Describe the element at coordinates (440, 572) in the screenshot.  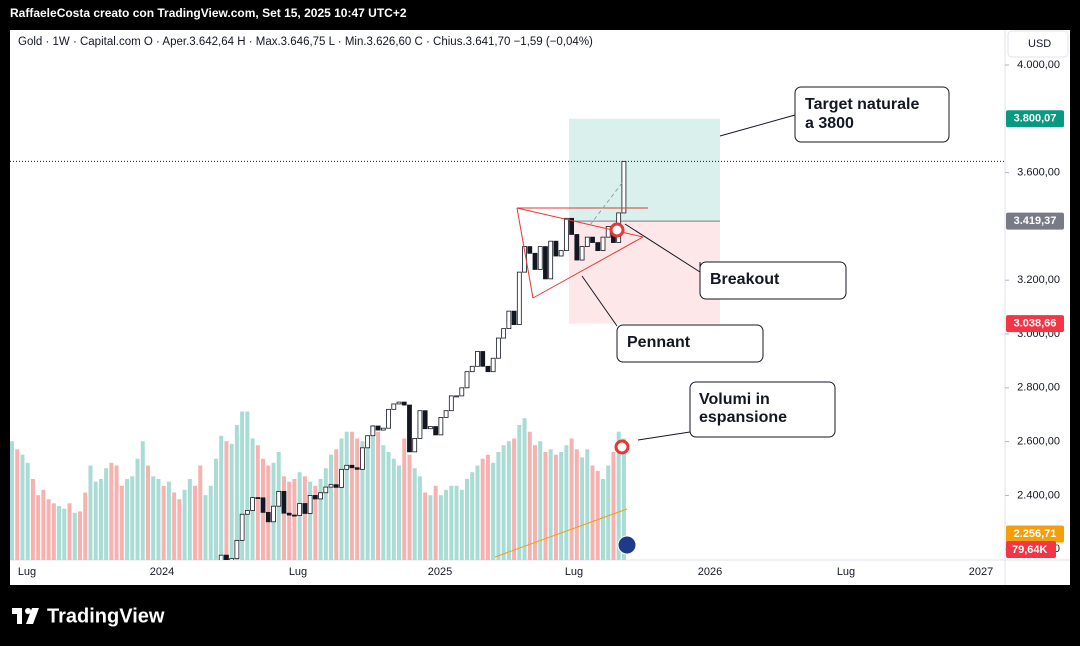
I see `x-tick-label: 2025` at that location.